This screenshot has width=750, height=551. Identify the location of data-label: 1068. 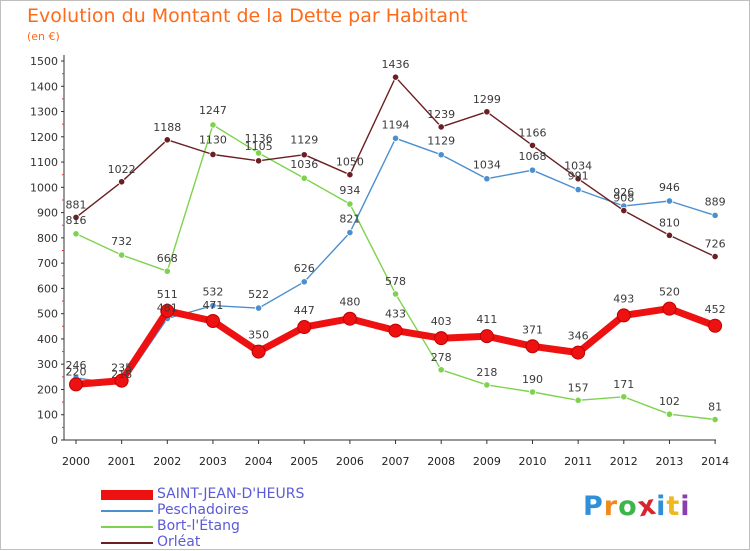
(533, 156).